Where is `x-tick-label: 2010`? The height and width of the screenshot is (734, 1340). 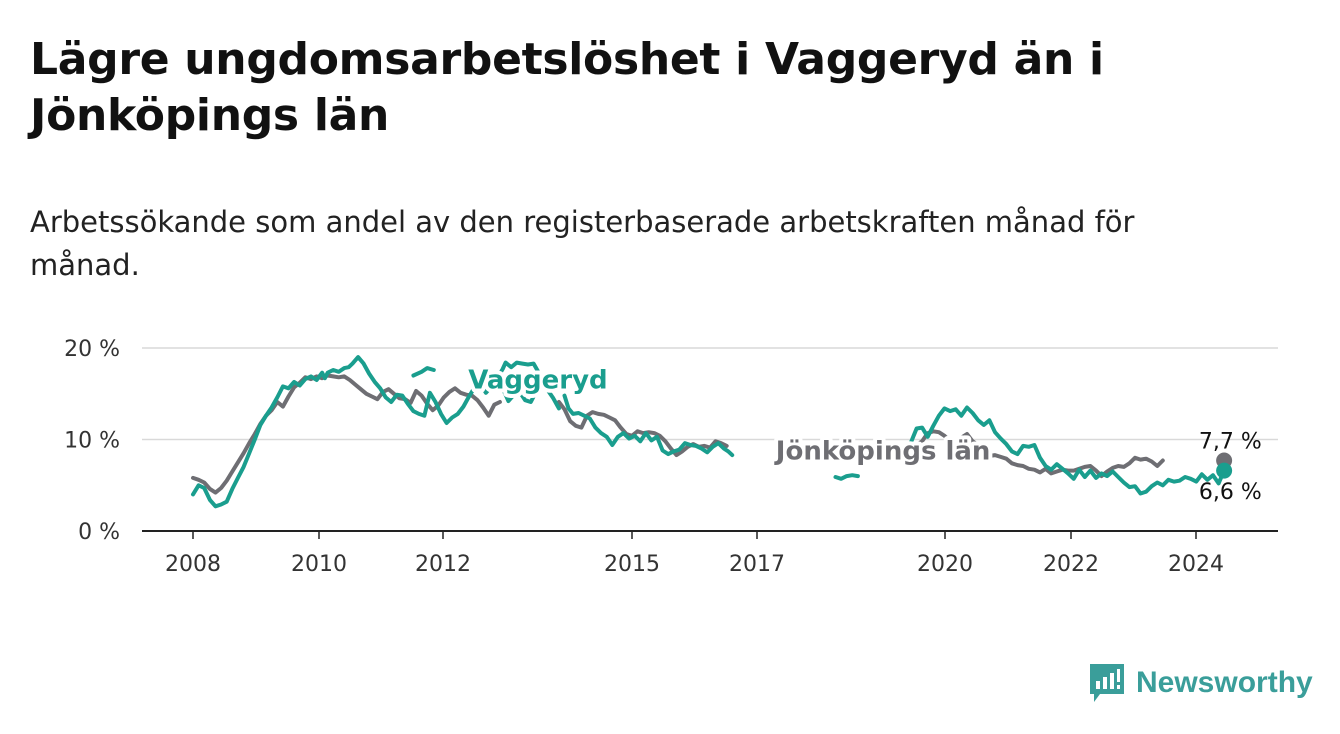 x-tick-label: 2010 is located at coordinates (319, 564).